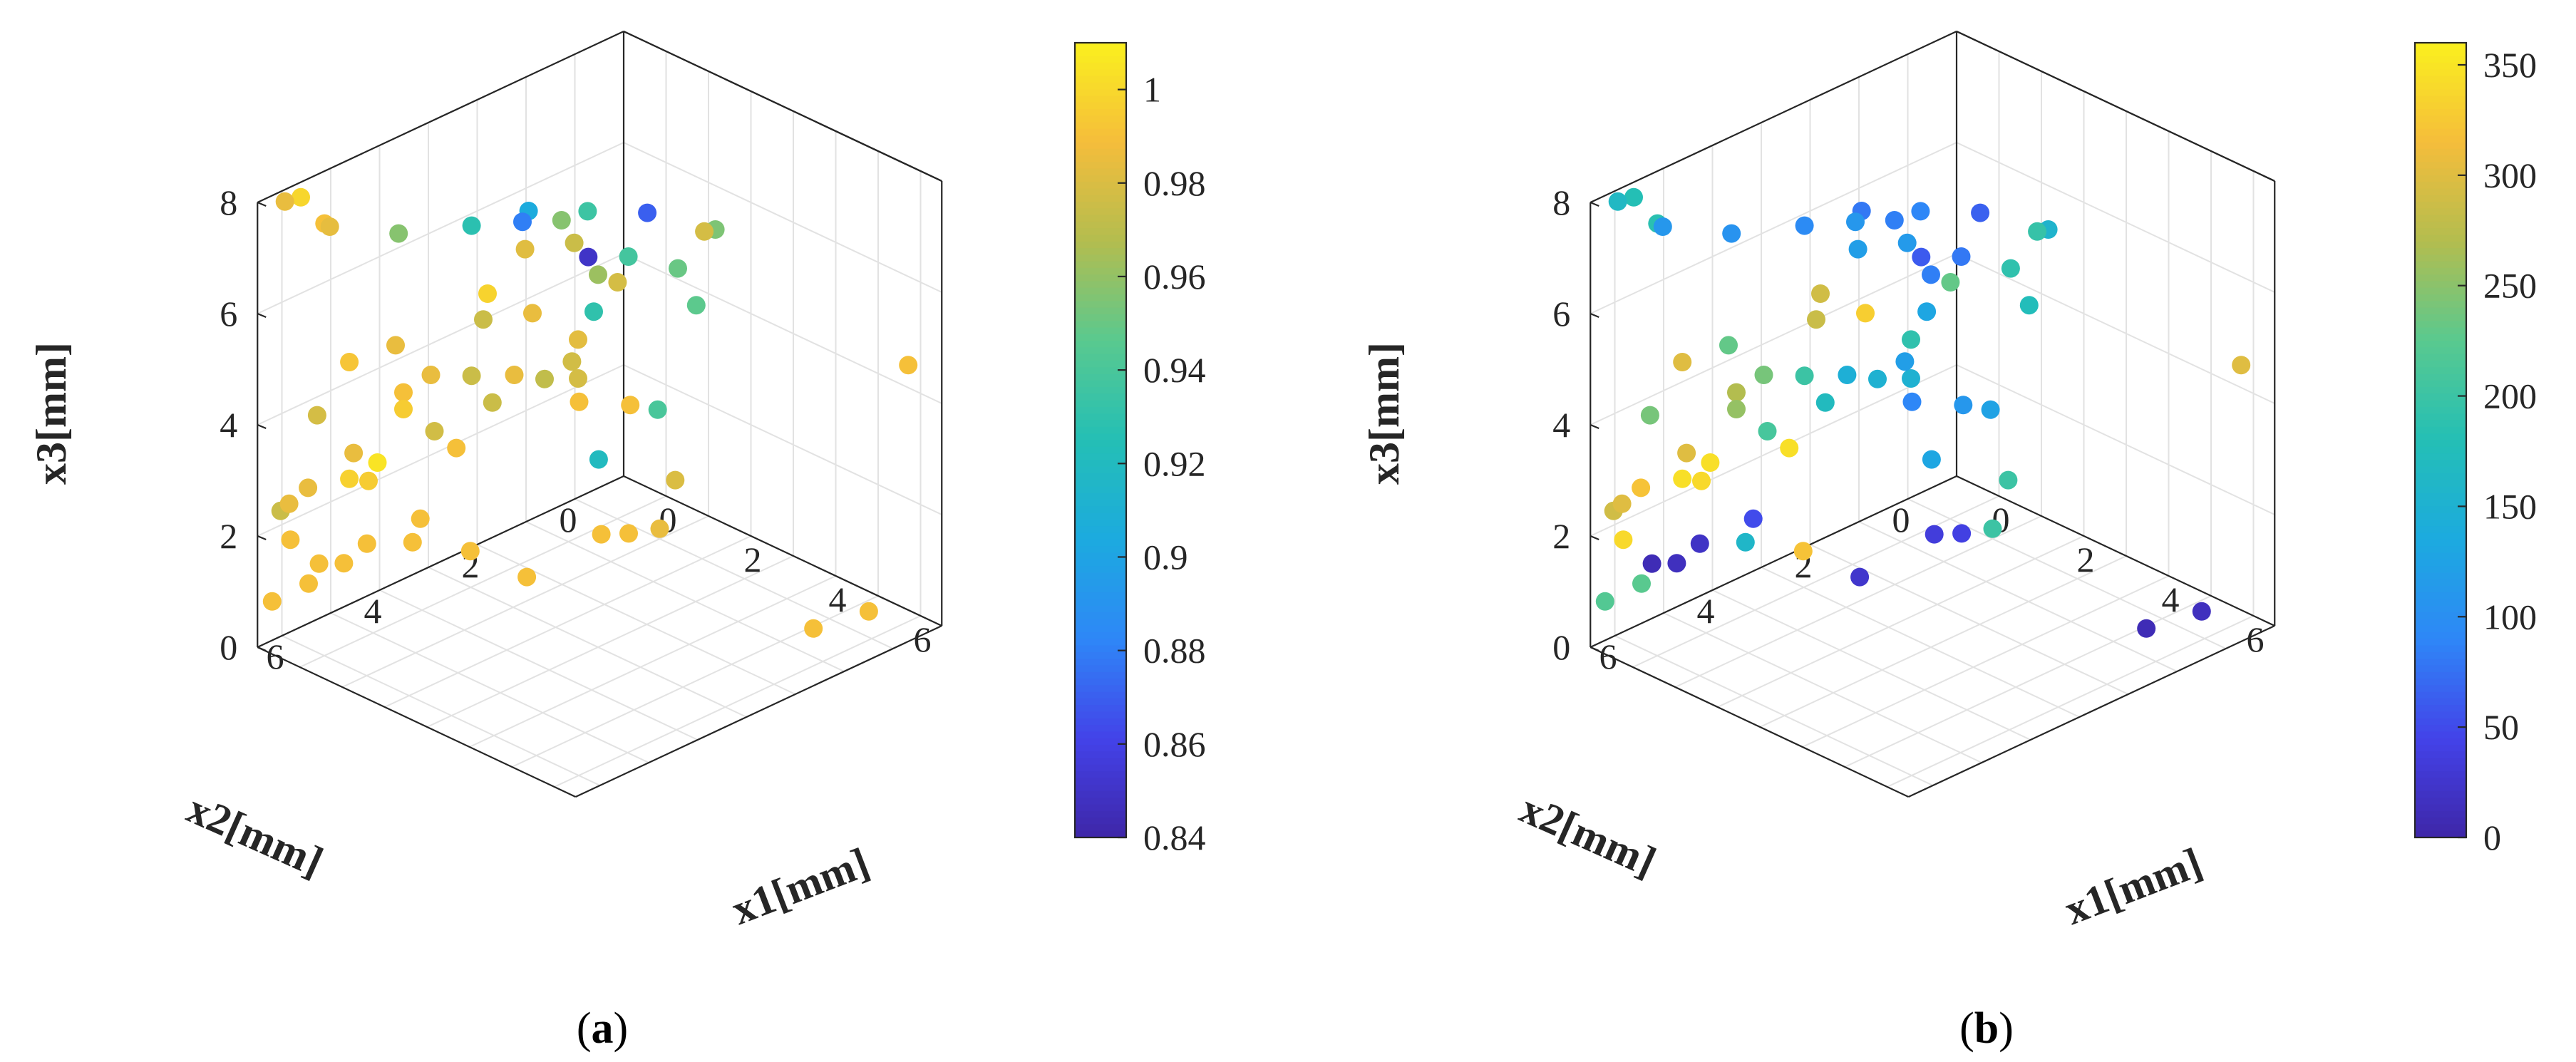  What do you see at coordinates (2501, 727) in the screenshot?
I see `colorbar-tick-label: 50` at bounding box center [2501, 727].